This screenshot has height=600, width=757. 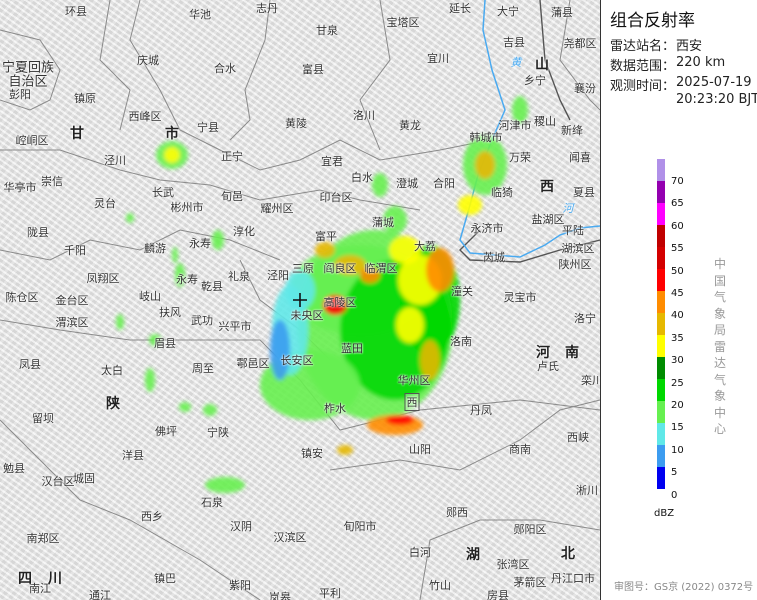 What do you see at coordinates (307, 315) in the screenshot?
I see `place-label: 未央区` at bounding box center [307, 315].